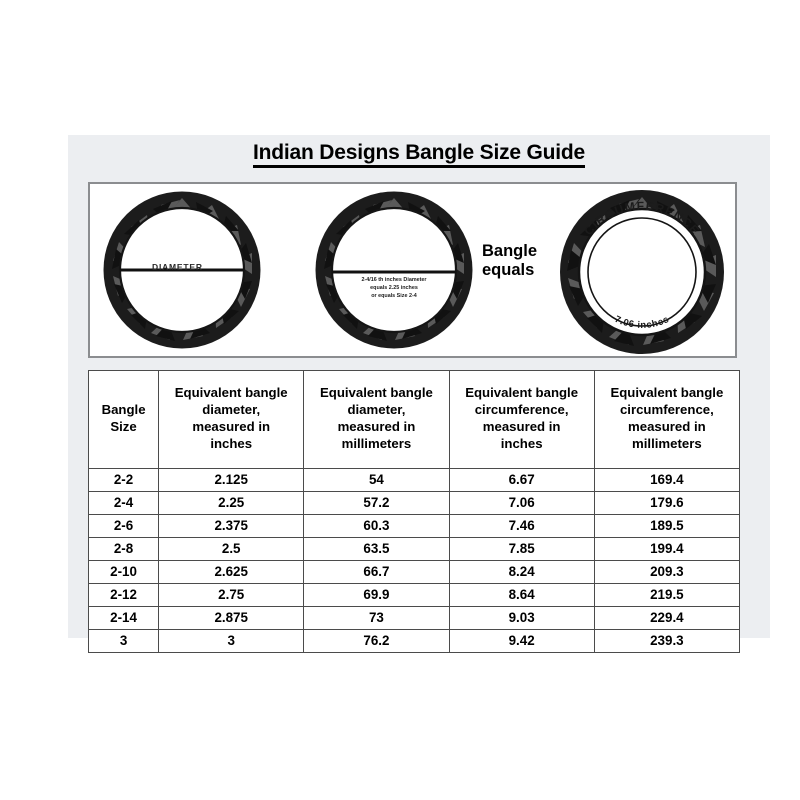  What do you see at coordinates (667, 572) in the screenshot?
I see `cell-value: 209.3` at bounding box center [667, 572].